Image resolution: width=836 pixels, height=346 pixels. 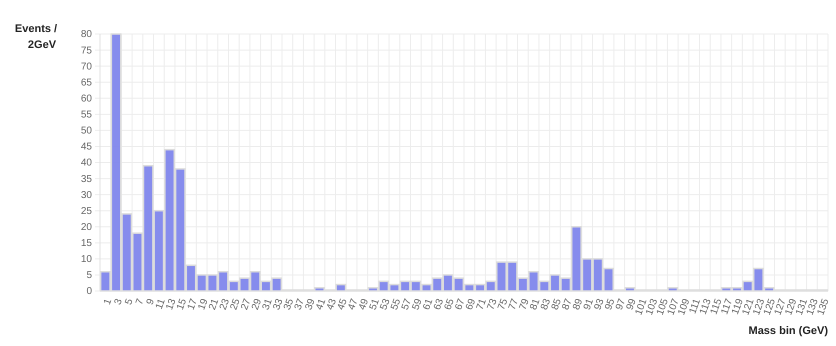 I want to click on y-tick-label: 0, so click(x=89, y=292).